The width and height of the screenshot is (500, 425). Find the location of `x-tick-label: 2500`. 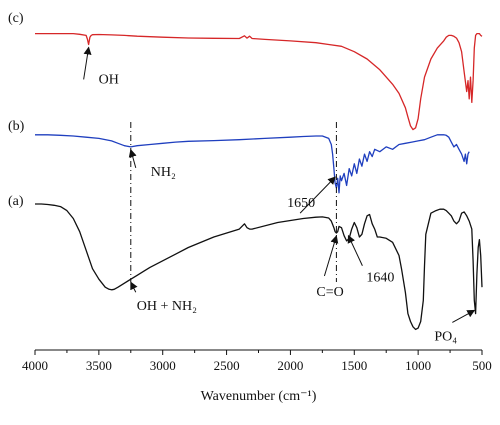

x-tick-label: 2500 is located at coordinates (227, 365).